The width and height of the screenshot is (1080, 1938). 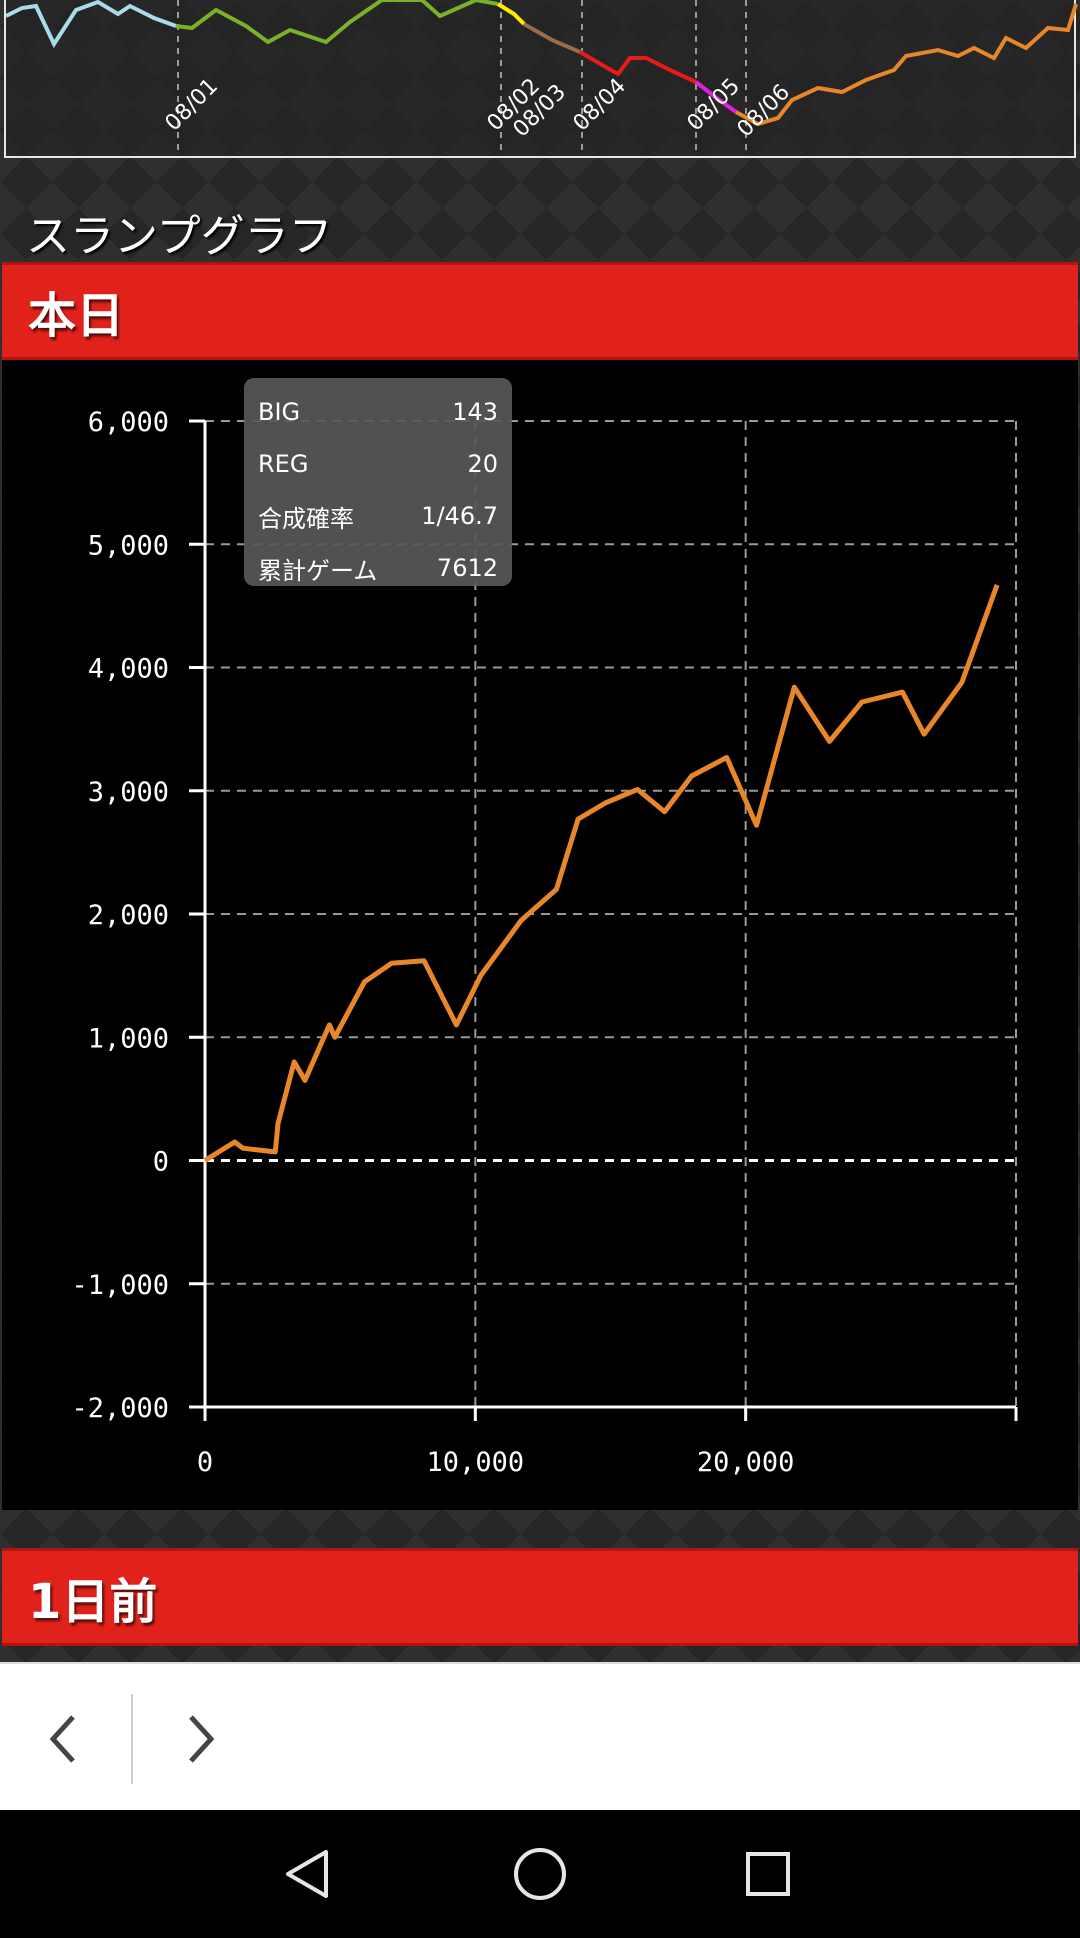 What do you see at coordinates (128, 1038) in the screenshot?
I see `y-tick-label: 1,000` at bounding box center [128, 1038].